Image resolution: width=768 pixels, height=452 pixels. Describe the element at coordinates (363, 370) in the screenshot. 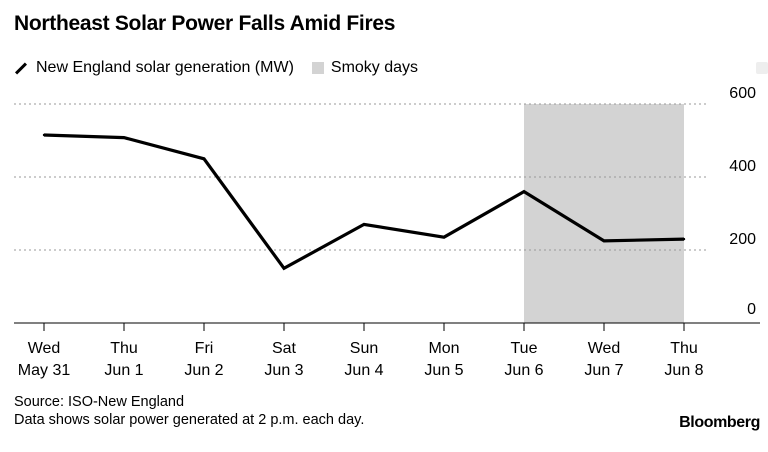

I see `x-tick-label-date: Jun 4` at that location.